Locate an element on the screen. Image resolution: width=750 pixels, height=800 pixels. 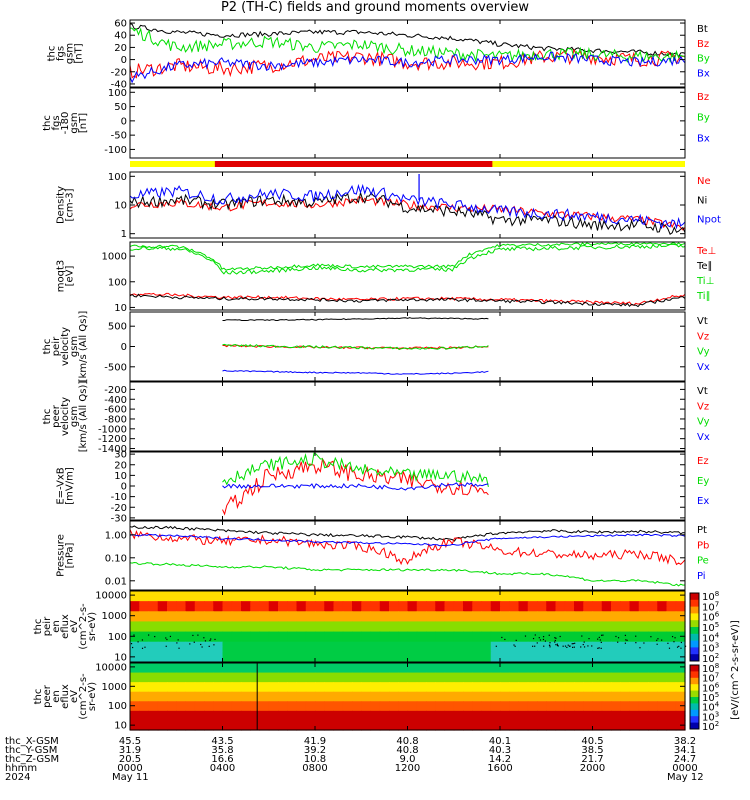
colorbar-tick-label: 106 is located at coordinates (711, 617).